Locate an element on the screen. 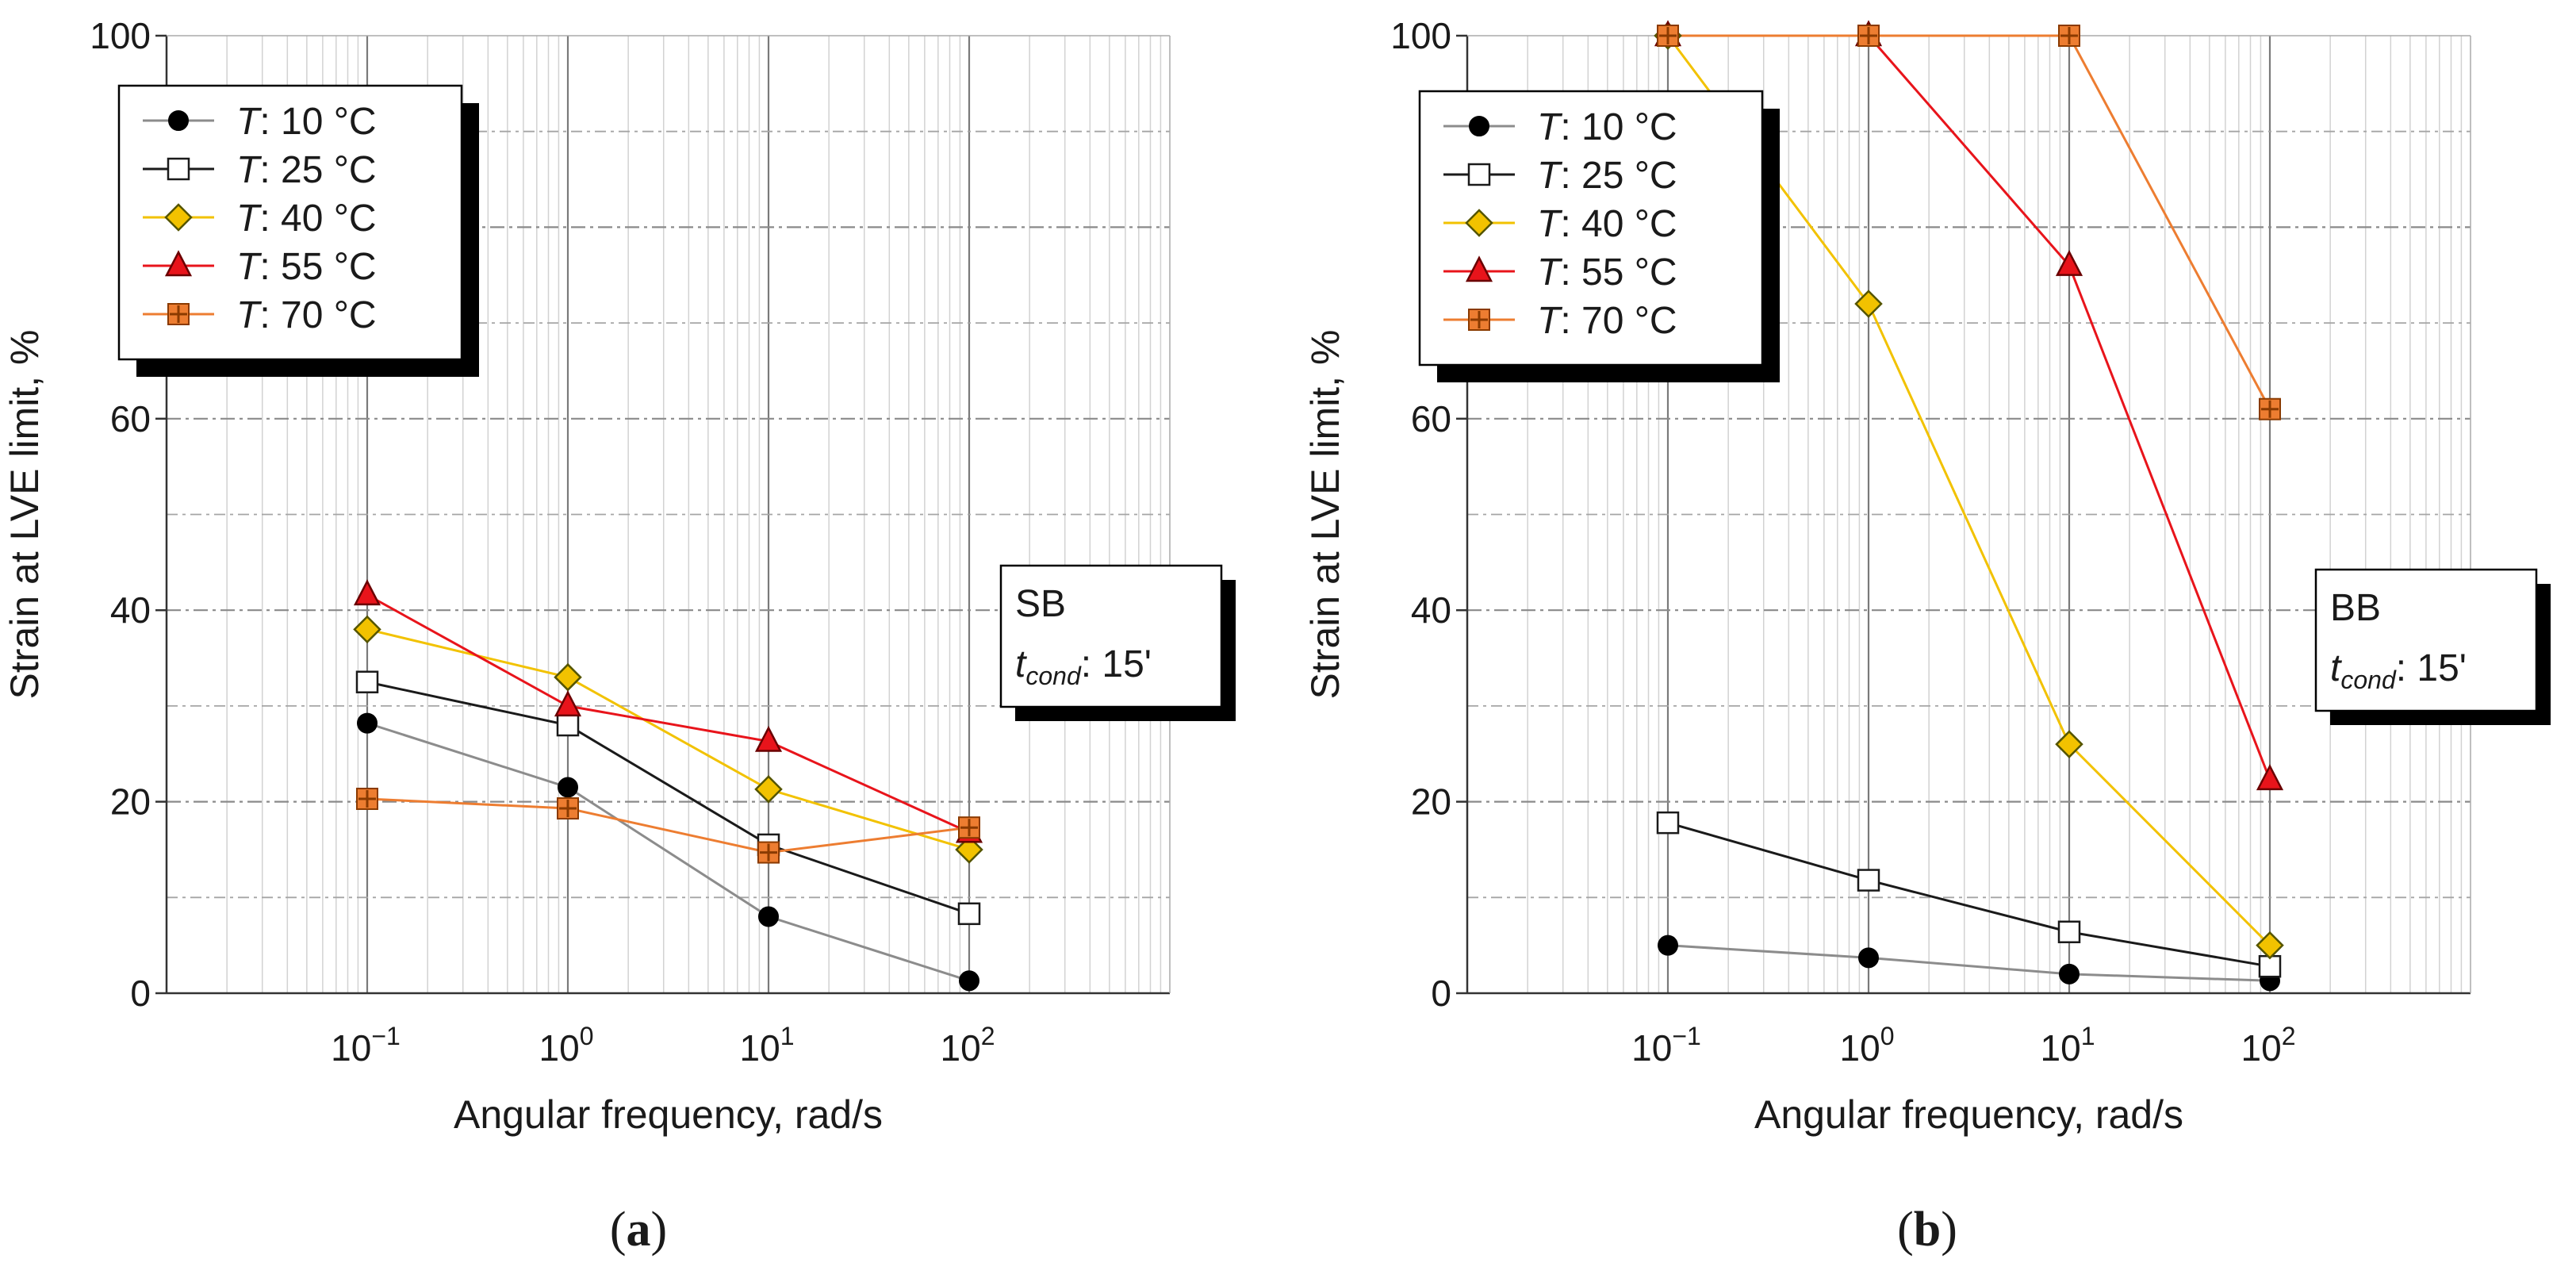 The height and width of the screenshot is (1278, 2576). panel-letter: b is located at coordinates (1928, 1230).